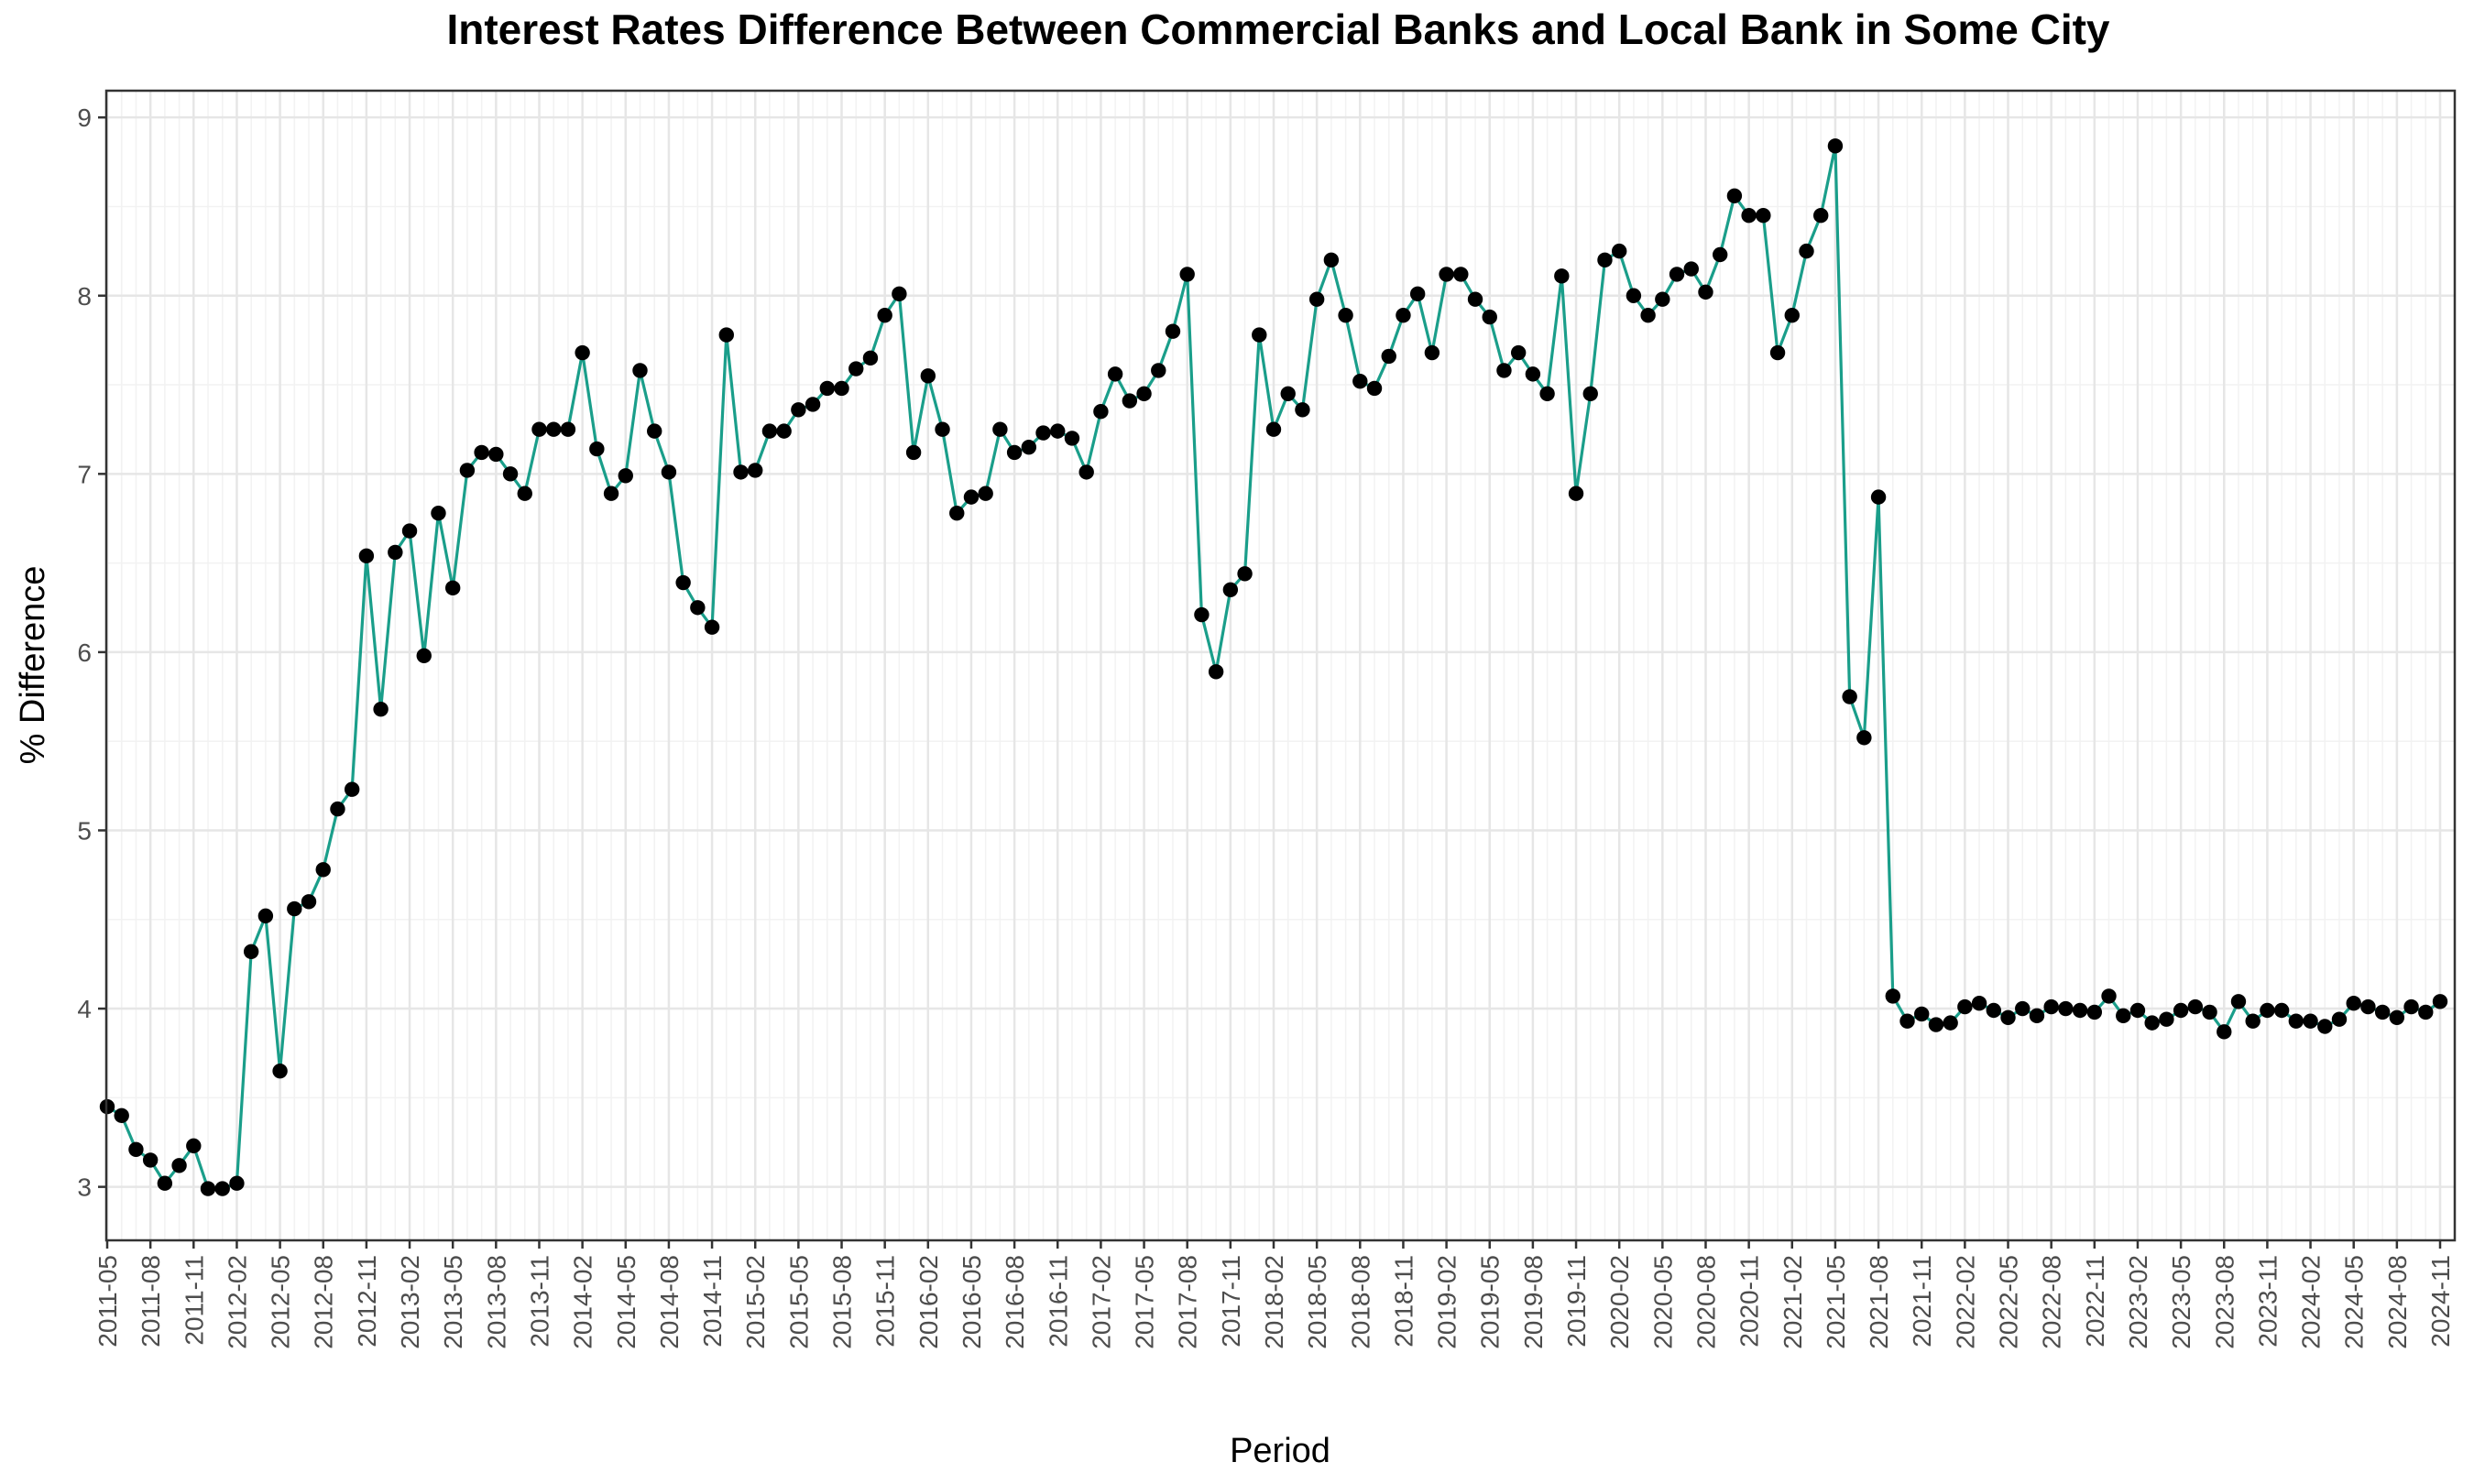  Describe the element at coordinates (453, 1302) in the screenshot. I see `x-tick-label: 2013-05` at that location.